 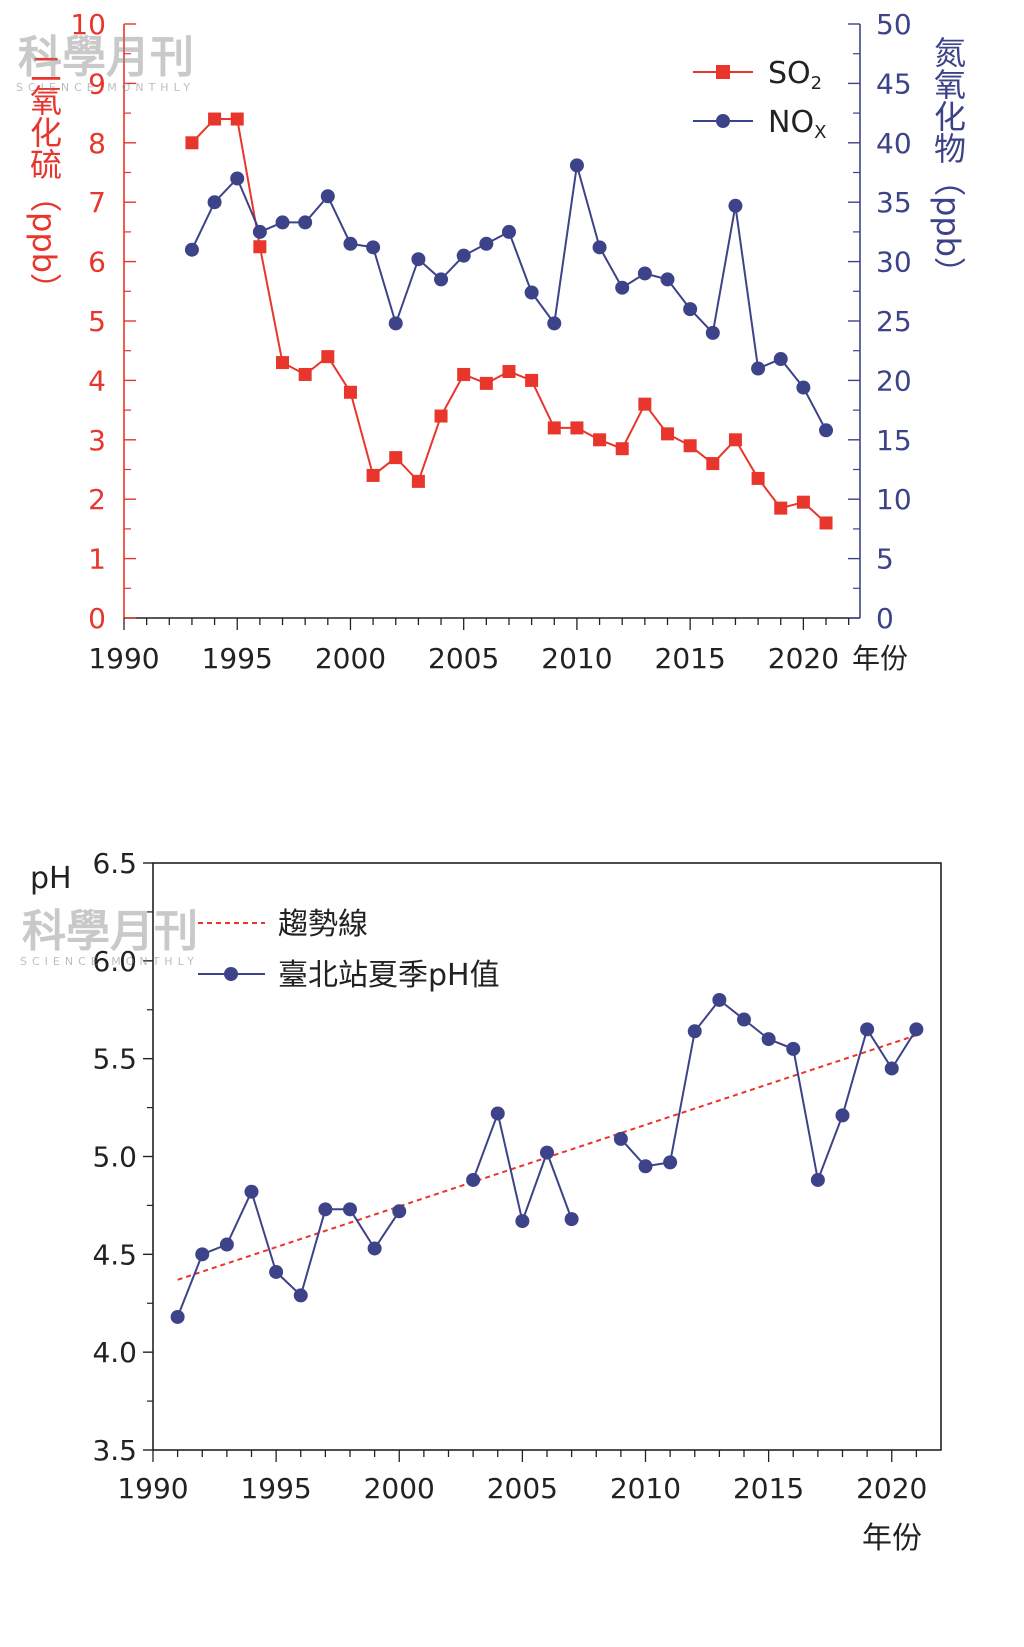 I want to click on left-y-tick-label: 6, so click(x=97, y=262).